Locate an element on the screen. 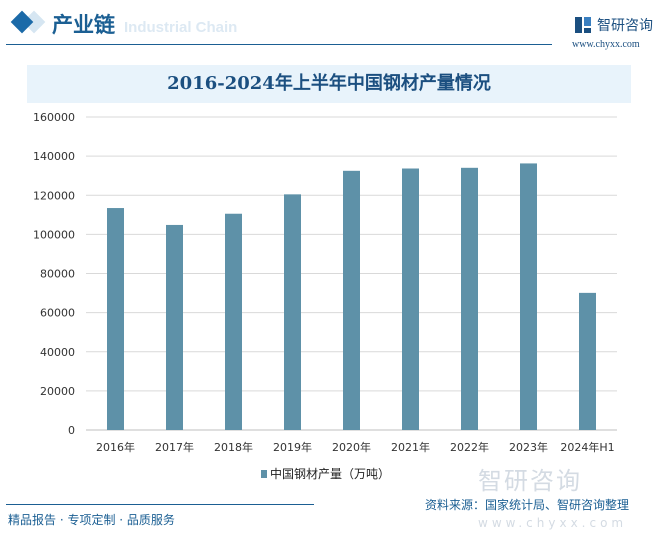 The height and width of the screenshot is (543, 665). x-tick-label: 2021年 is located at coordinates (410, 447).